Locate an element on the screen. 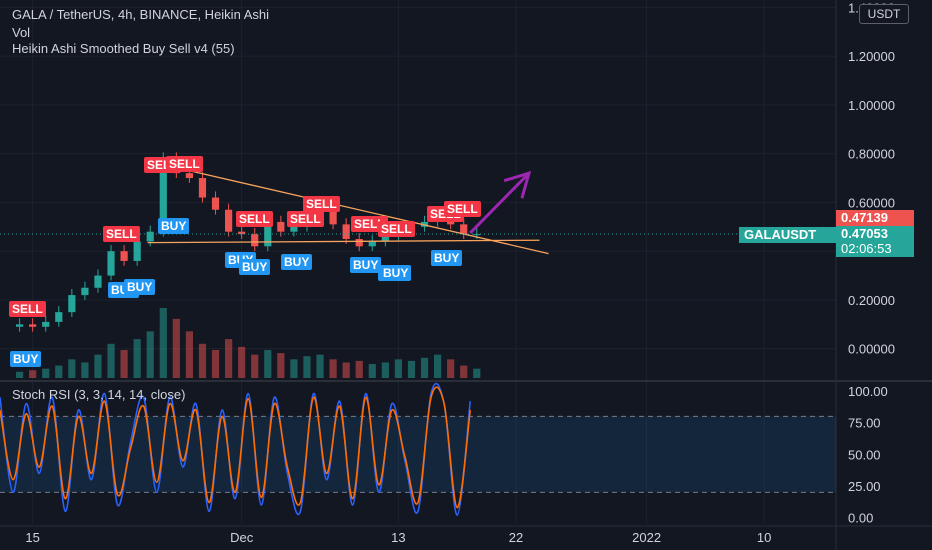 The image size is (932, 550). x-tick-label: 10 is located at coordinates (764, 537).